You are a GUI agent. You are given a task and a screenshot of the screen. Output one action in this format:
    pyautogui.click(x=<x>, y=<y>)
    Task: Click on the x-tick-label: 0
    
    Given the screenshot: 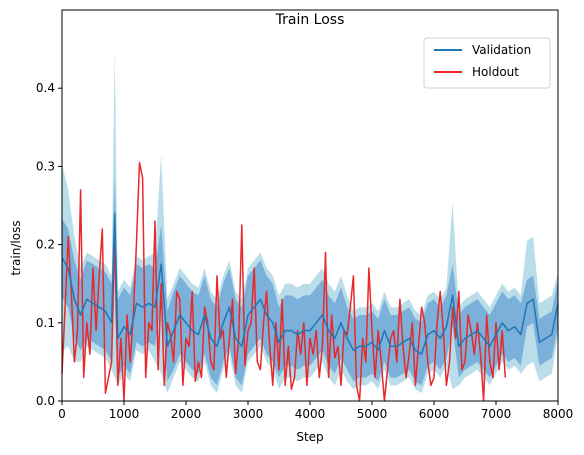 What is the action you would take?
    pyautogui.click(x=62, y=414)
    